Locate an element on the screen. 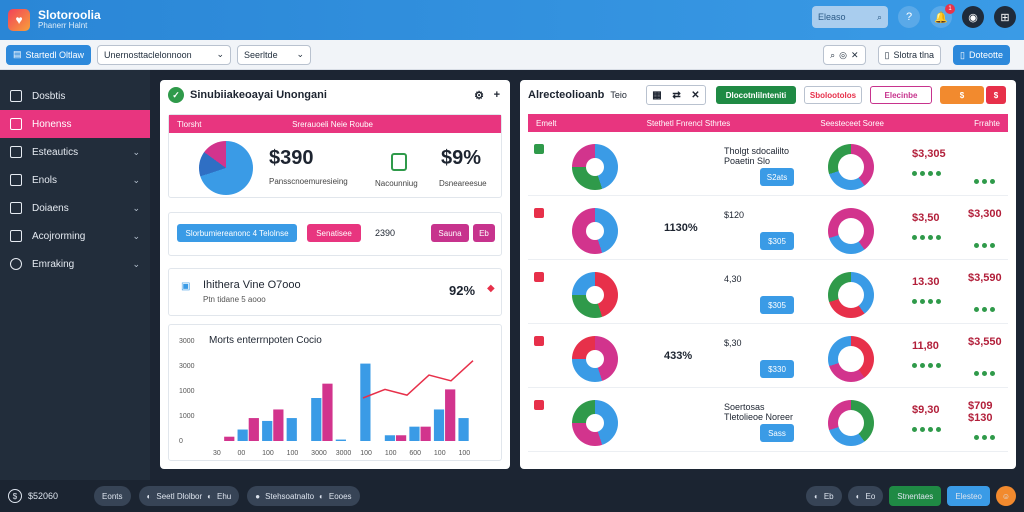 The image size is (1024, 512). search-icon: ⌕ is located at coordinates (879, 16).